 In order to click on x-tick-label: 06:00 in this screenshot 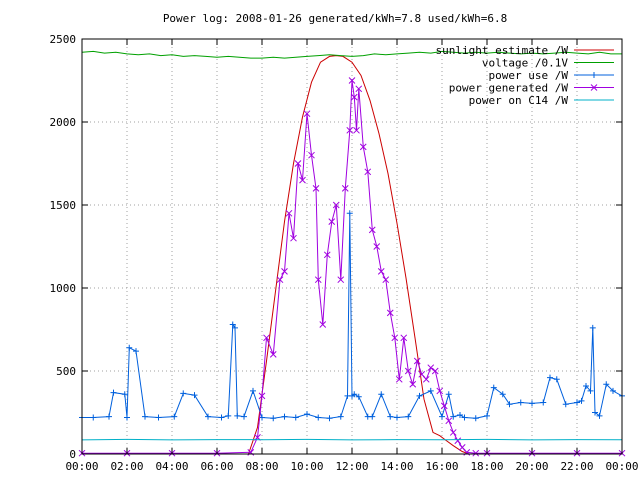, I will do `click(216, 466)`.